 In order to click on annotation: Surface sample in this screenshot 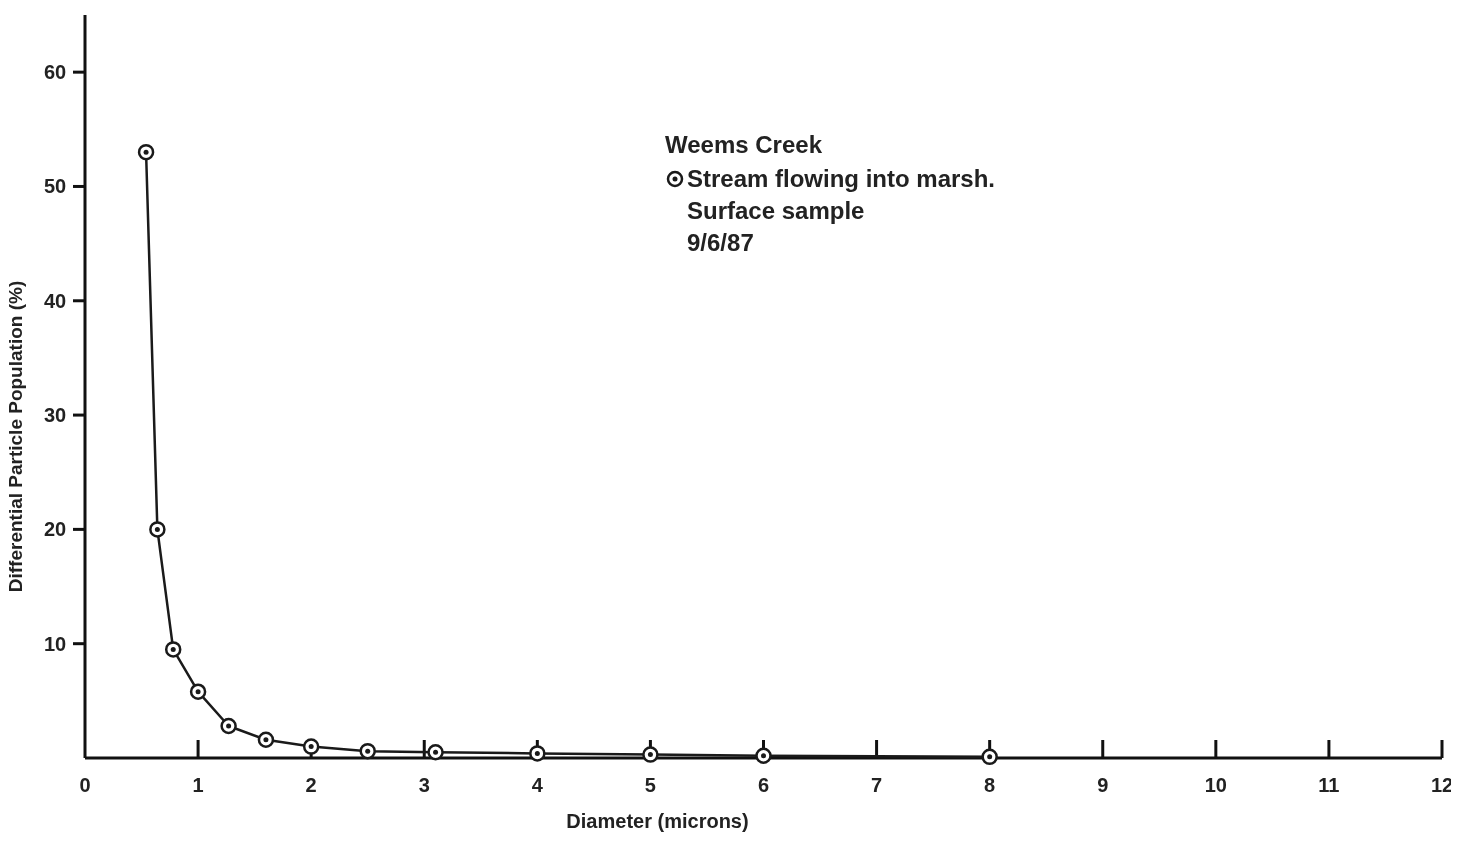, I will do `click(776, 210)`.